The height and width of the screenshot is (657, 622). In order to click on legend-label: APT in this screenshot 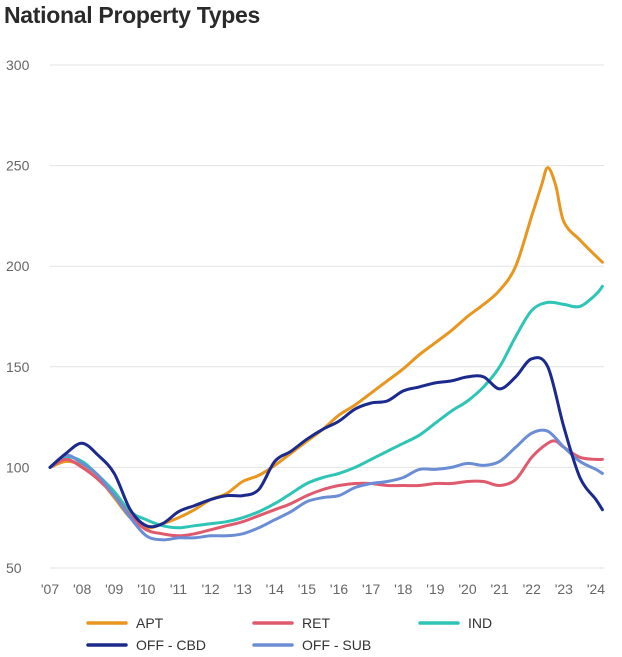, I will do `click(150, 623)`.